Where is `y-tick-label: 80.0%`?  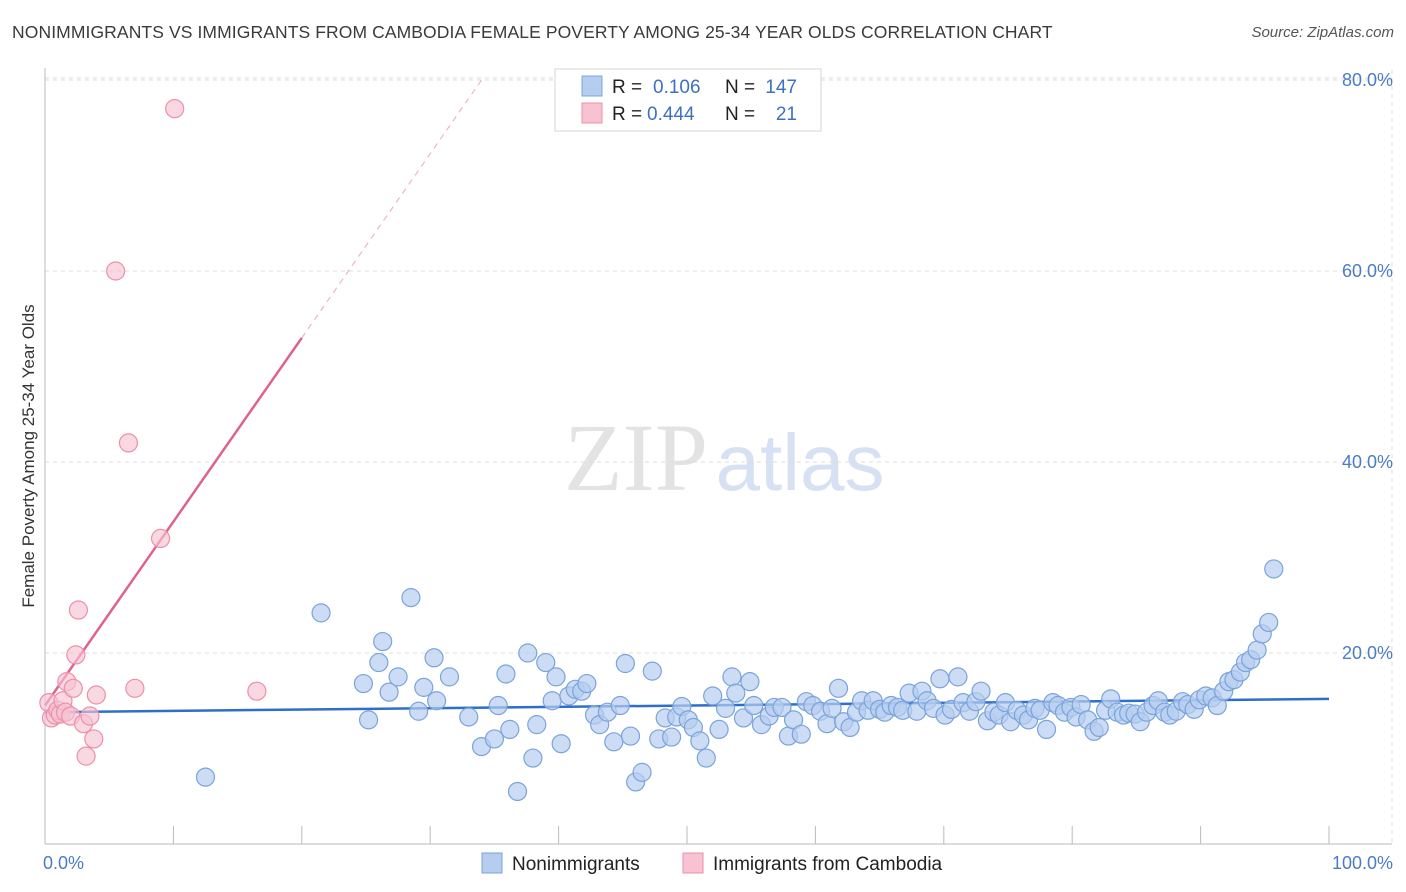
y-tick-label: 80.0% is located at coordinates (1367, 80).